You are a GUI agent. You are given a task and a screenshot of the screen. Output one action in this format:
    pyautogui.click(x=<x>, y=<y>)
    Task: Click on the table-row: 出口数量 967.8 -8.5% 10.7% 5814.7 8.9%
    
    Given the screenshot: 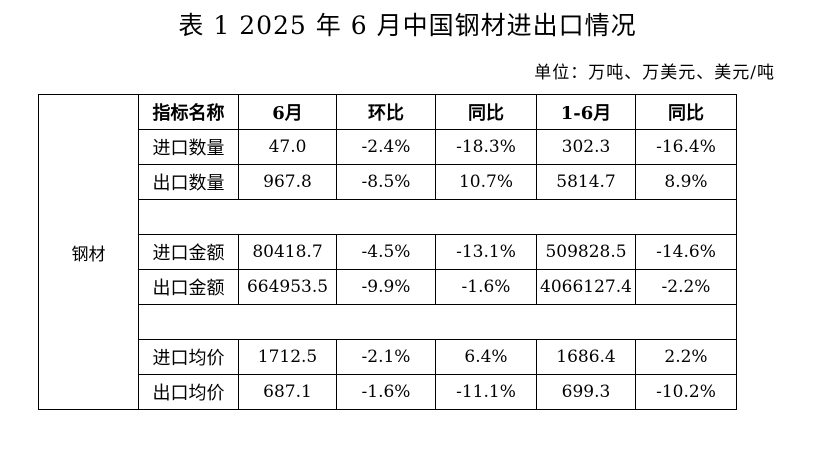 What is the action you would take?
    pyautogui.click(x=388, y=182)
    